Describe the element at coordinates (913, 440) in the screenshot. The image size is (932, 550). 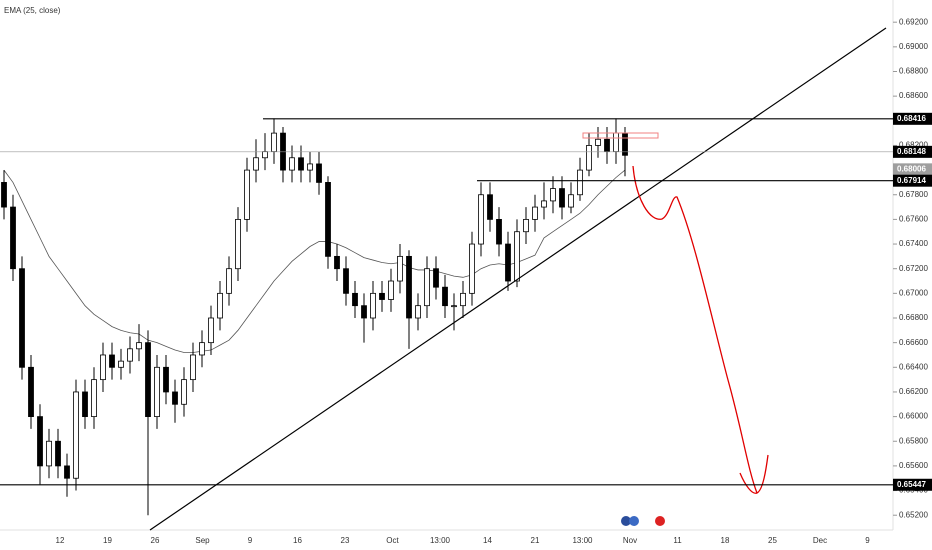
I see `y-tick-label: 0.65800` at that location.